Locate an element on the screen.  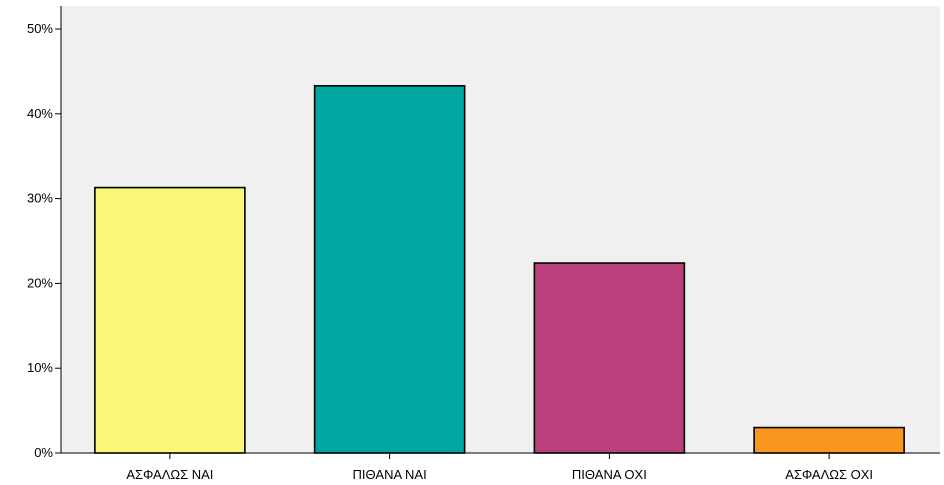
x-tick-label: ΑΣΦΑΛΩΣ ΝΑΙ is located at coordinates (169, 474).